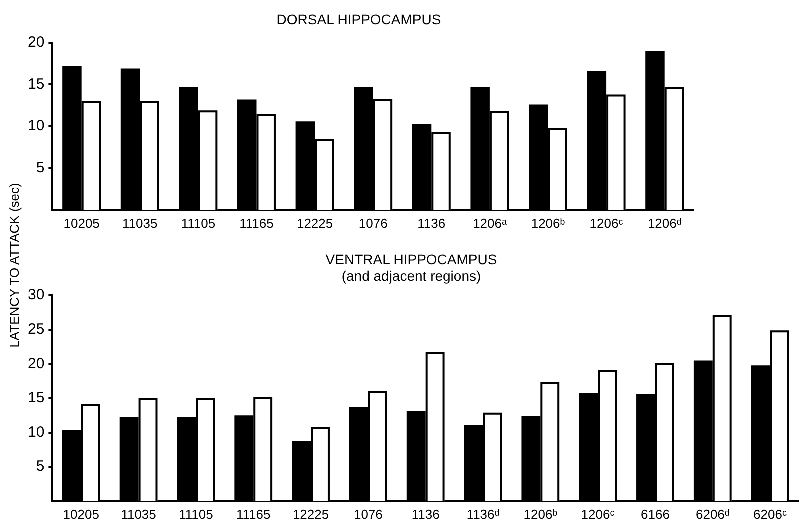  Describe the element at coordinates (412, 259) in the screenshot. I see `chart-title: VENTRAL HIPPOCAMPUS` at that location.